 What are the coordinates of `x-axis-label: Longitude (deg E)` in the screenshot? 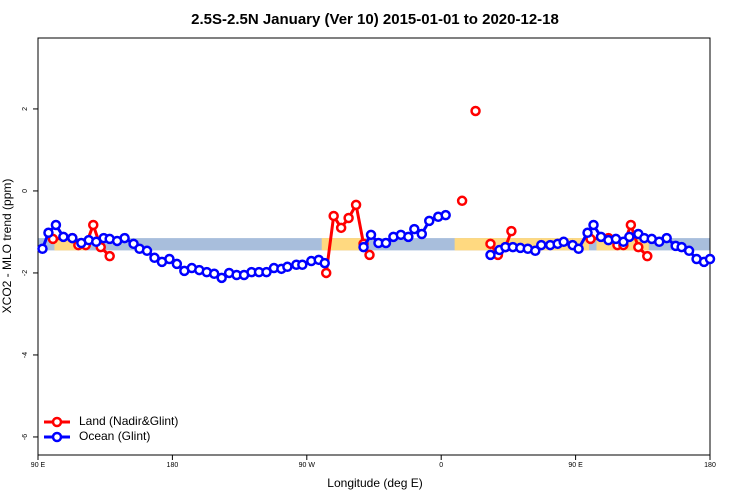 It's located at (374, 483).